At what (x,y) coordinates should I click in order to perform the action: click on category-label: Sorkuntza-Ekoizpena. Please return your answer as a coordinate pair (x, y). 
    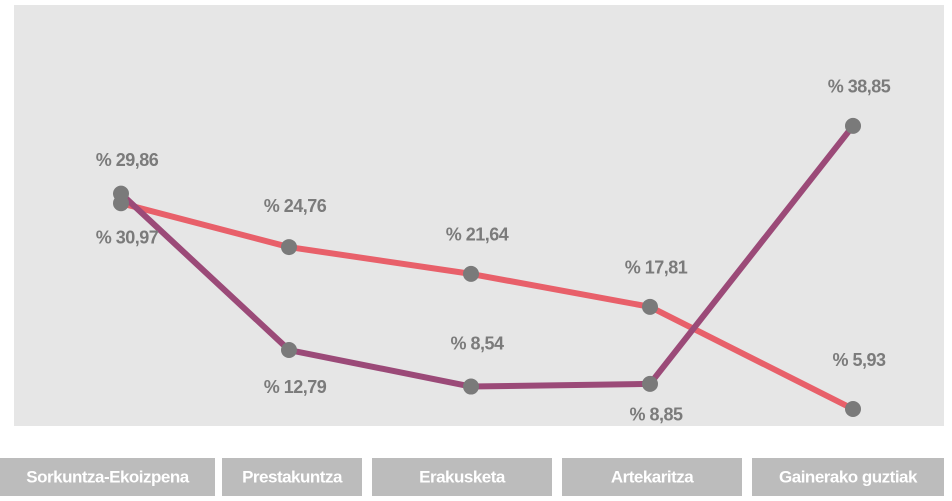
    Looking at the image, I should click on (107, 476).